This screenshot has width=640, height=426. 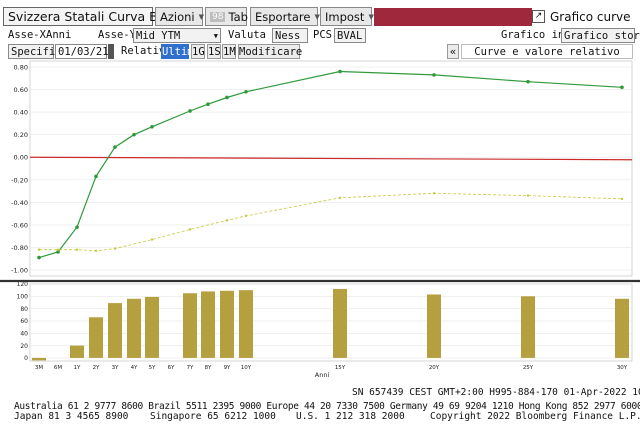 I want to click on grafico-inf-value: Grafico storico, so click(x=602, y=36).